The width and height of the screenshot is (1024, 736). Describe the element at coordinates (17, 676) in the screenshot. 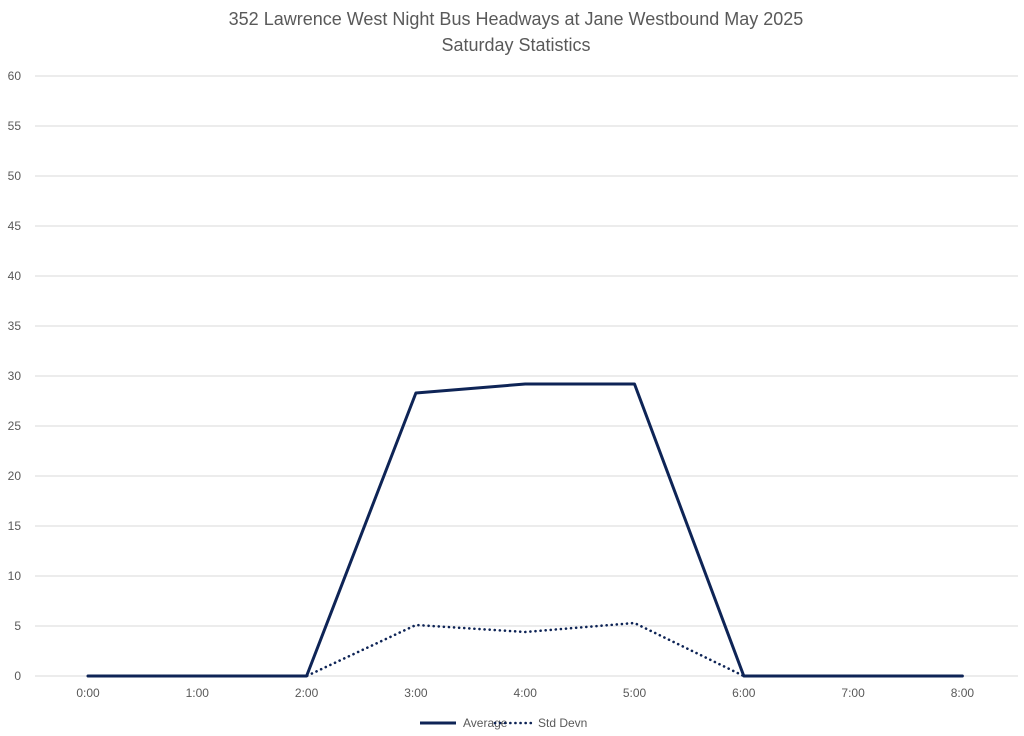

I see `y-tick-label: 0` at that location.